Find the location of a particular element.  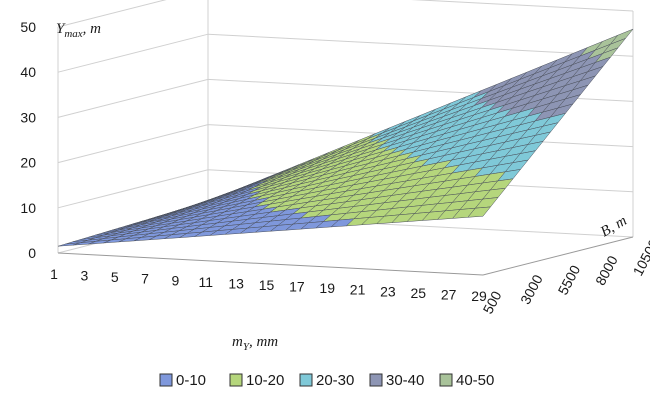

x-tick-label: 25 is located at coordinates (418, 293).